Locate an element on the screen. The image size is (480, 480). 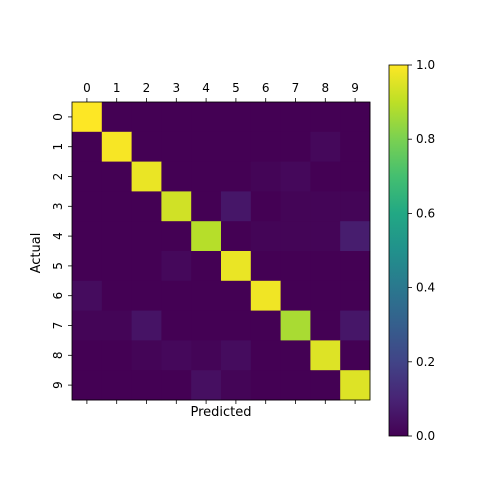
x-tick-label-0: 0 is located at coordinates (87, 88).